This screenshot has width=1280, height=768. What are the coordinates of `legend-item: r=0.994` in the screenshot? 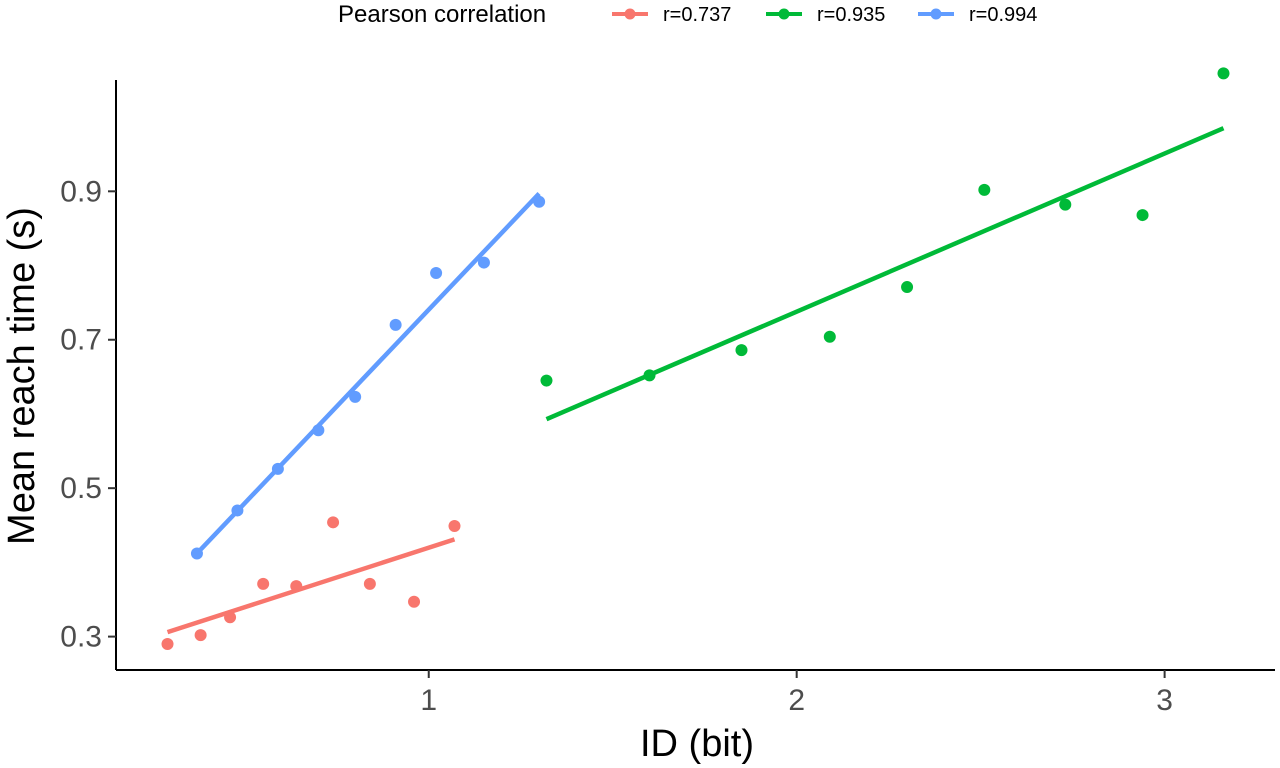 It's located at (977, 15).